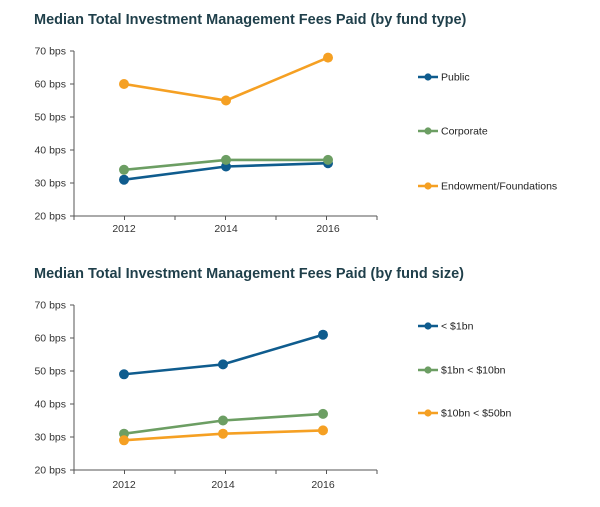 This screenshot has height=507, width=600. Describe the element at coordinates (499, 187) in the screenshot. I see `legend-label: Endowment/Foundations` at that location.